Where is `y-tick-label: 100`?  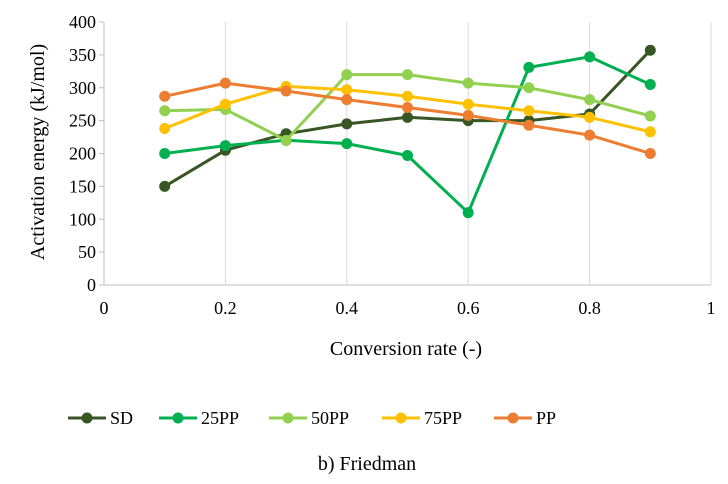
y-tick-label: 100 is located at coordinates (82, 219).